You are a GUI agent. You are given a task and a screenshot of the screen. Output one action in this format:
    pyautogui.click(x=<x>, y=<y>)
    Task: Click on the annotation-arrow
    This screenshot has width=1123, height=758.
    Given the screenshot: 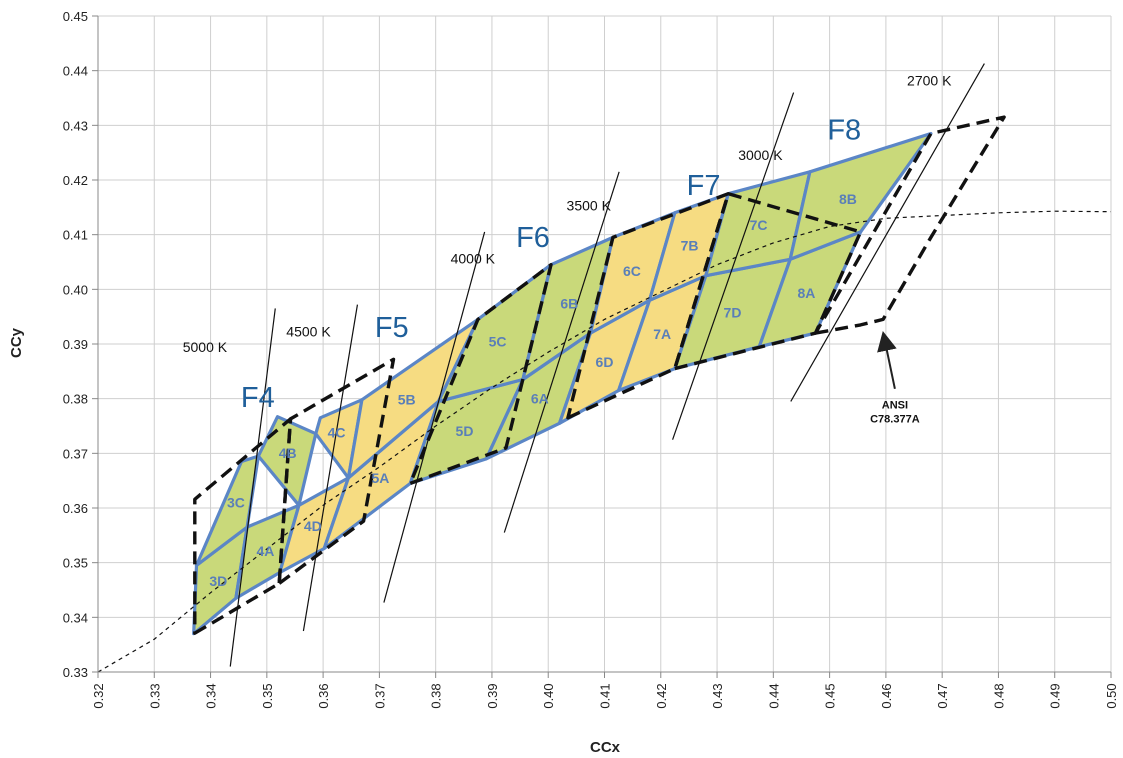 What is the action you would take?
    pyautogui.click(x=887, y=360)
    